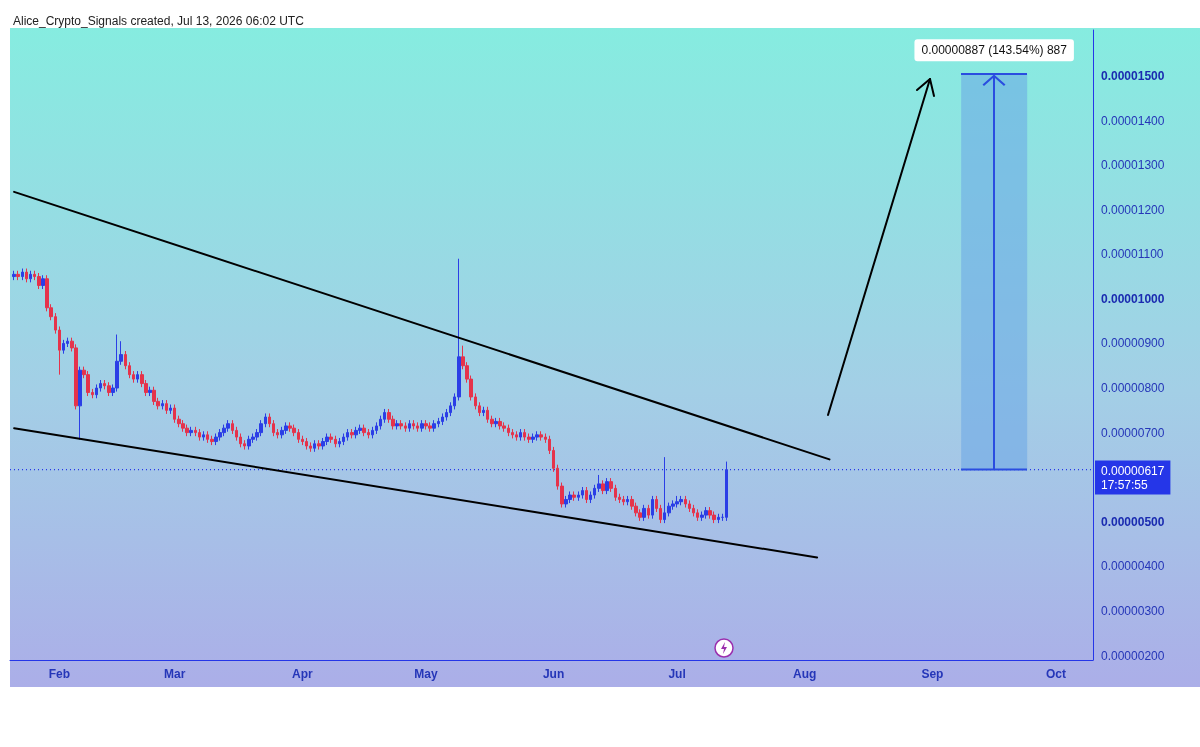  Describe the element at coordinates (159, 21) in the screenshot. I see `chart-title: Alice_Crypto_Signals created, Jul 13, 2026 06:02 UTC` at that location.